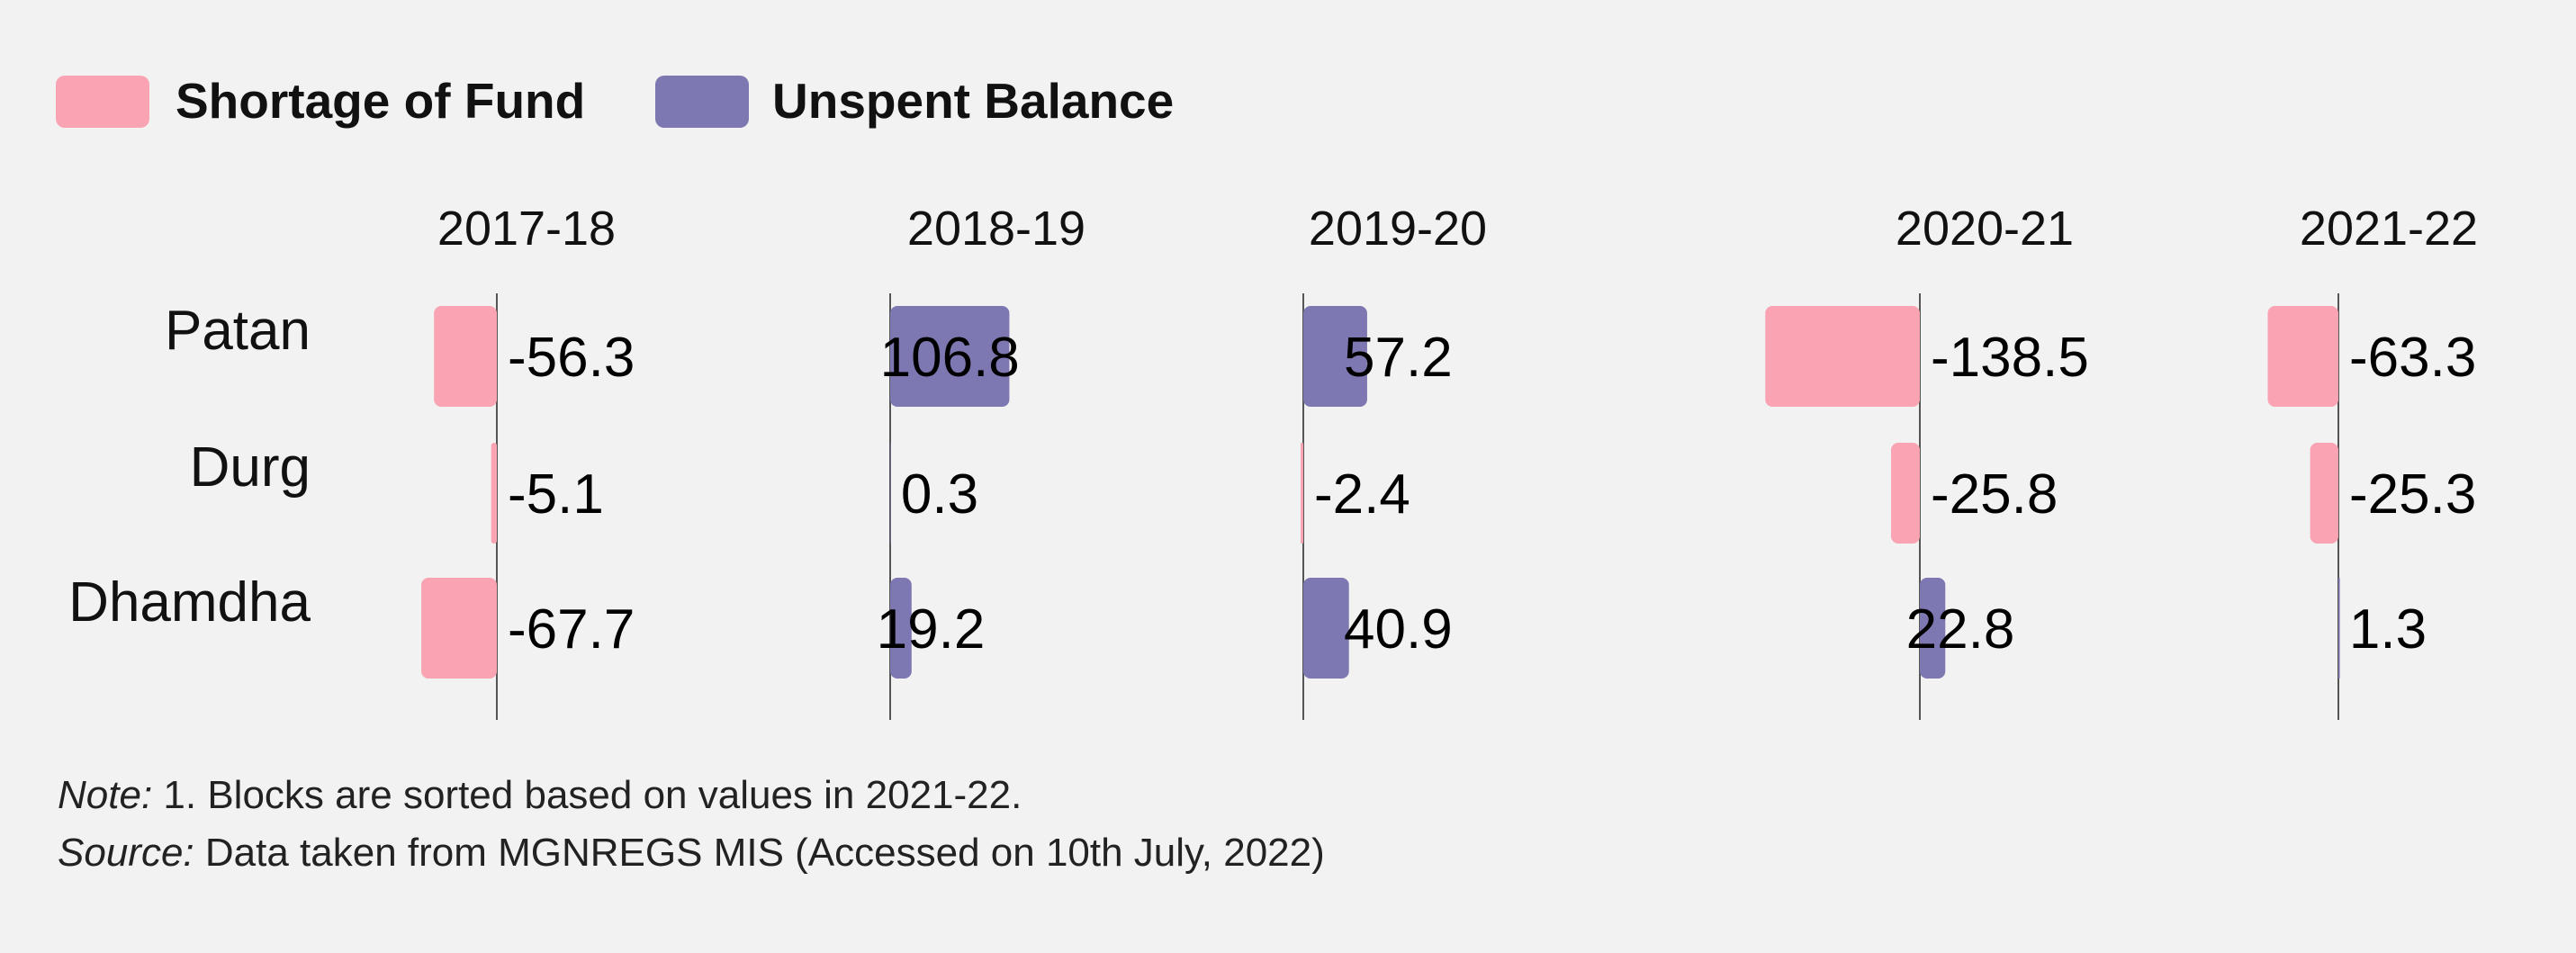  Describe the element at coordinates (126, 853) in the screenshot. I see `source-prefix: Source:` at that location.